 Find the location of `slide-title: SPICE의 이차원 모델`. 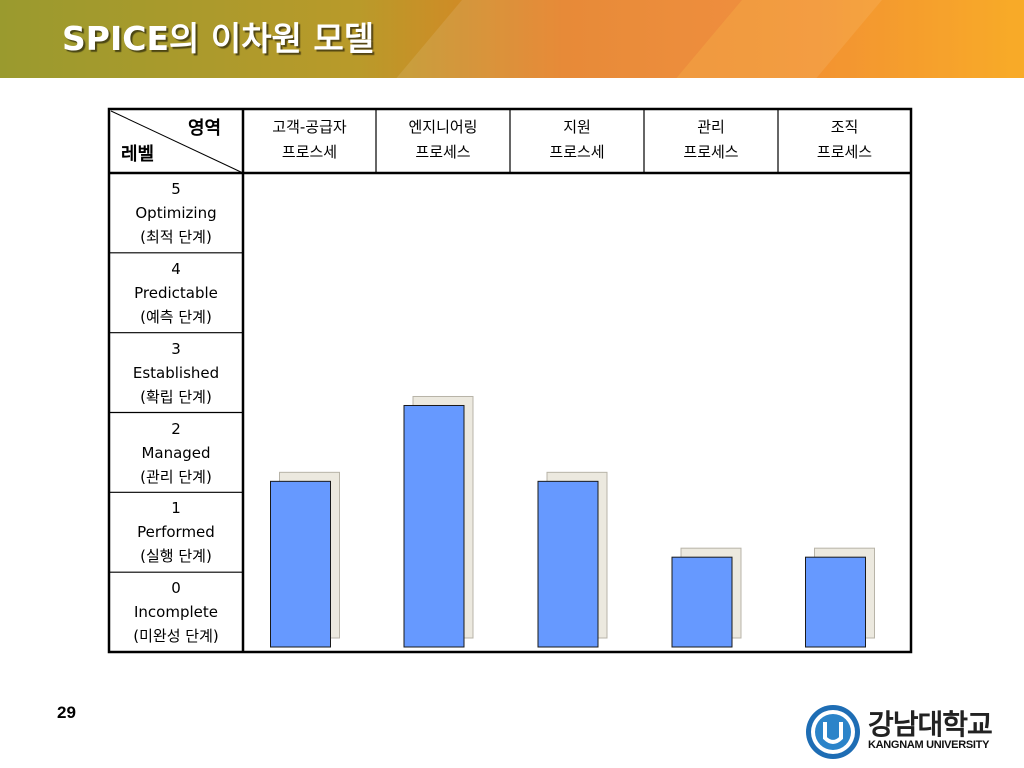

slide-title: SPICE의 이차원 모델 is located at coordinates (218, 38).